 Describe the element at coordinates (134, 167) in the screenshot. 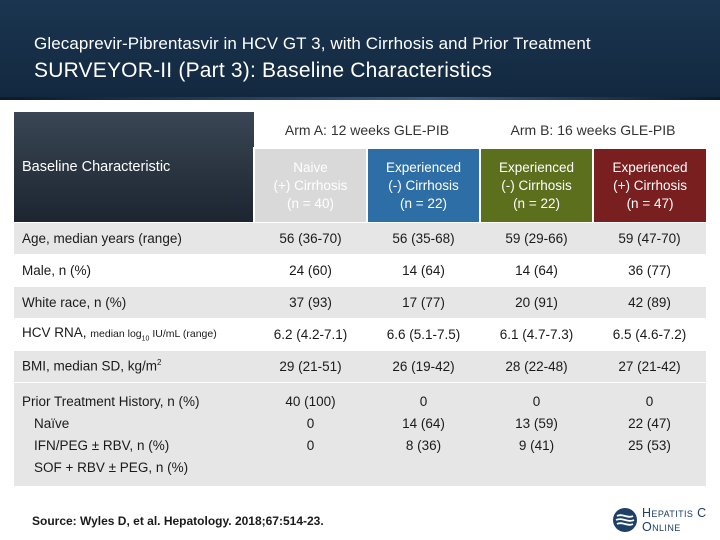

I see `label-column-header: Baseline Characteristic` at that location.